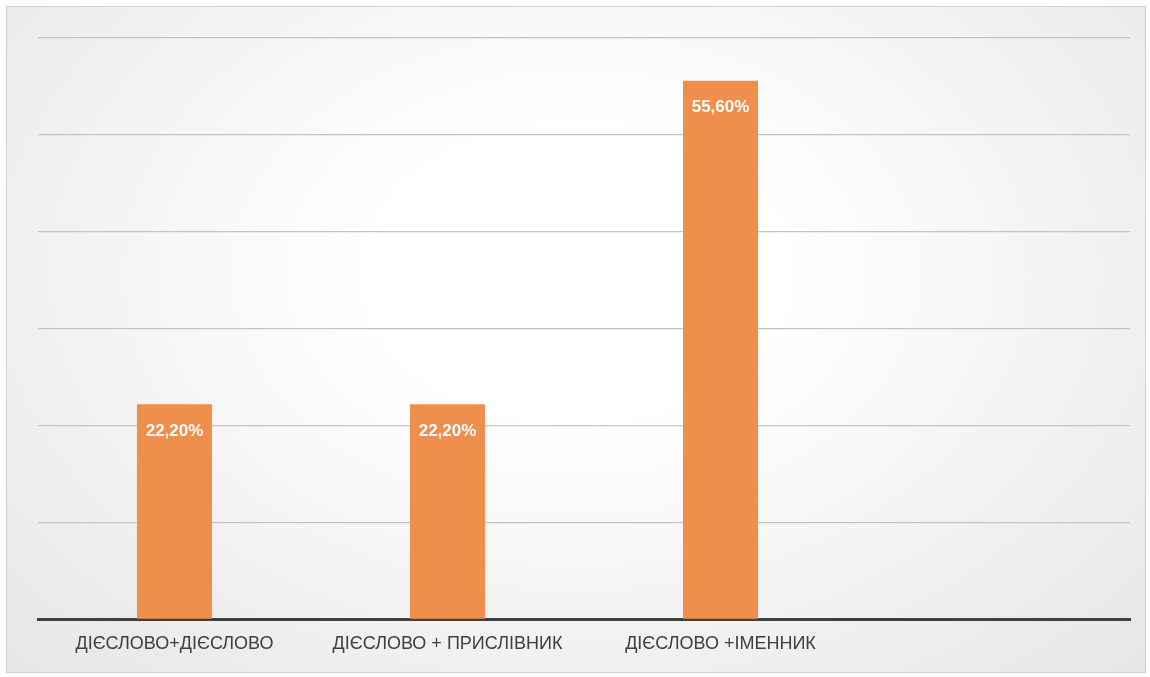  What do you see at coordinates (174, 643) in the screenshot?
I see `x-tick-label: ДІЄСЛОВО+ДІЄСЛОВО` at bounding box center [174, 643].